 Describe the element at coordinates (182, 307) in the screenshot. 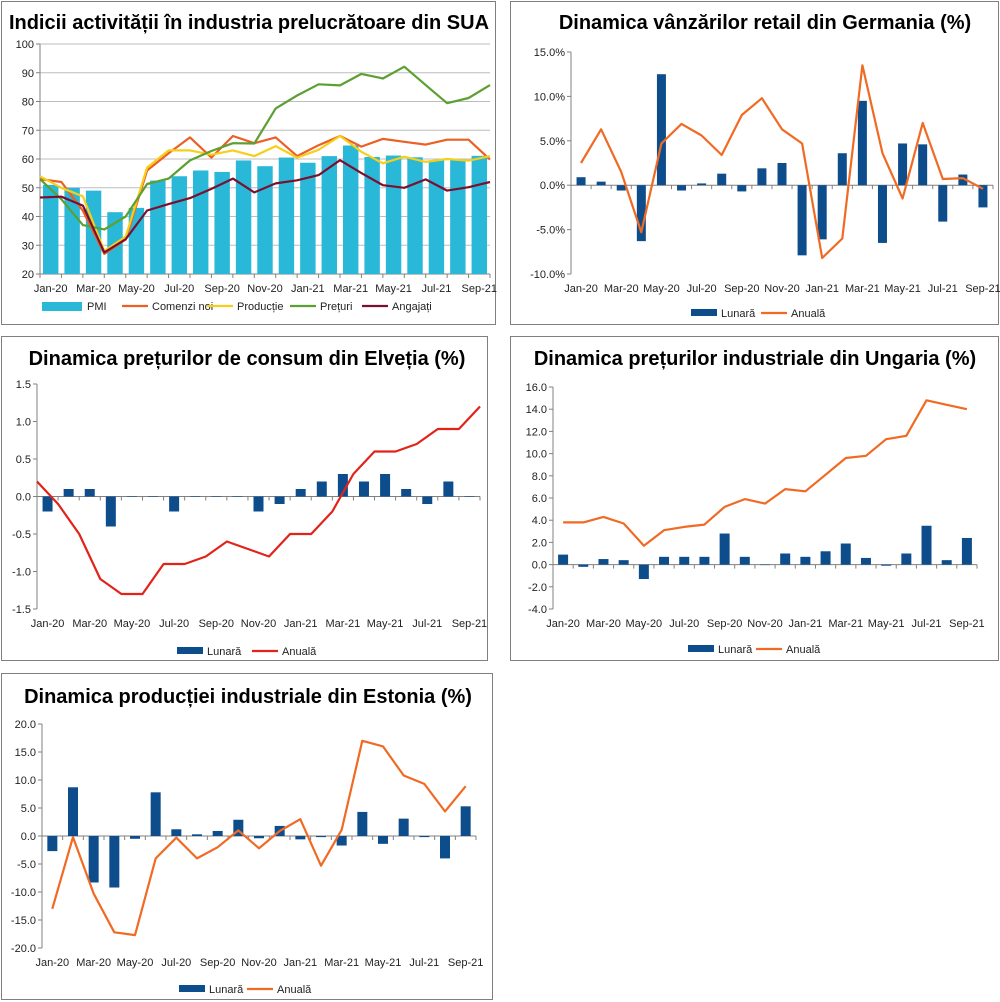

I see `legend-label: Comenzi noi` at that location.